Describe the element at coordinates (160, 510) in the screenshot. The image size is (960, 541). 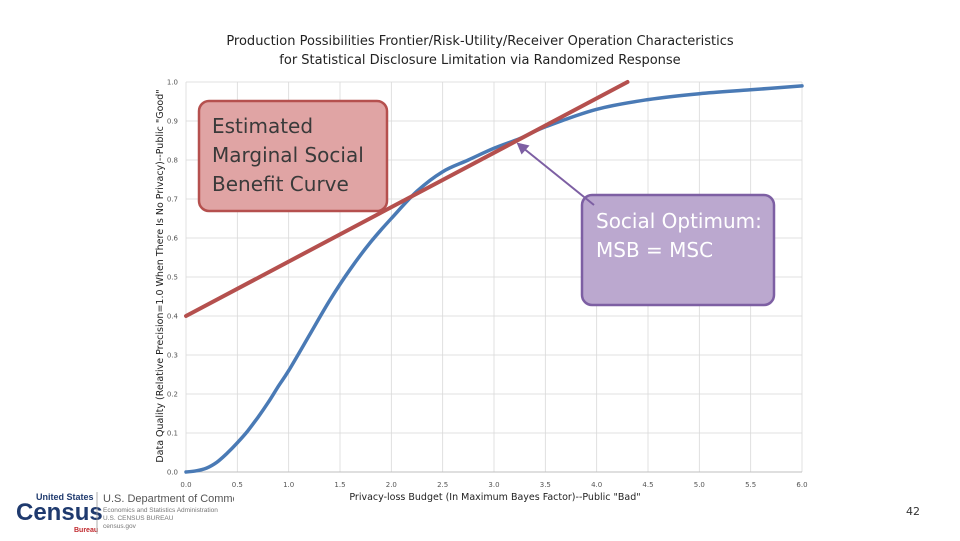
I see `logo-line-1: Economics and Statistics Administration` at that location.